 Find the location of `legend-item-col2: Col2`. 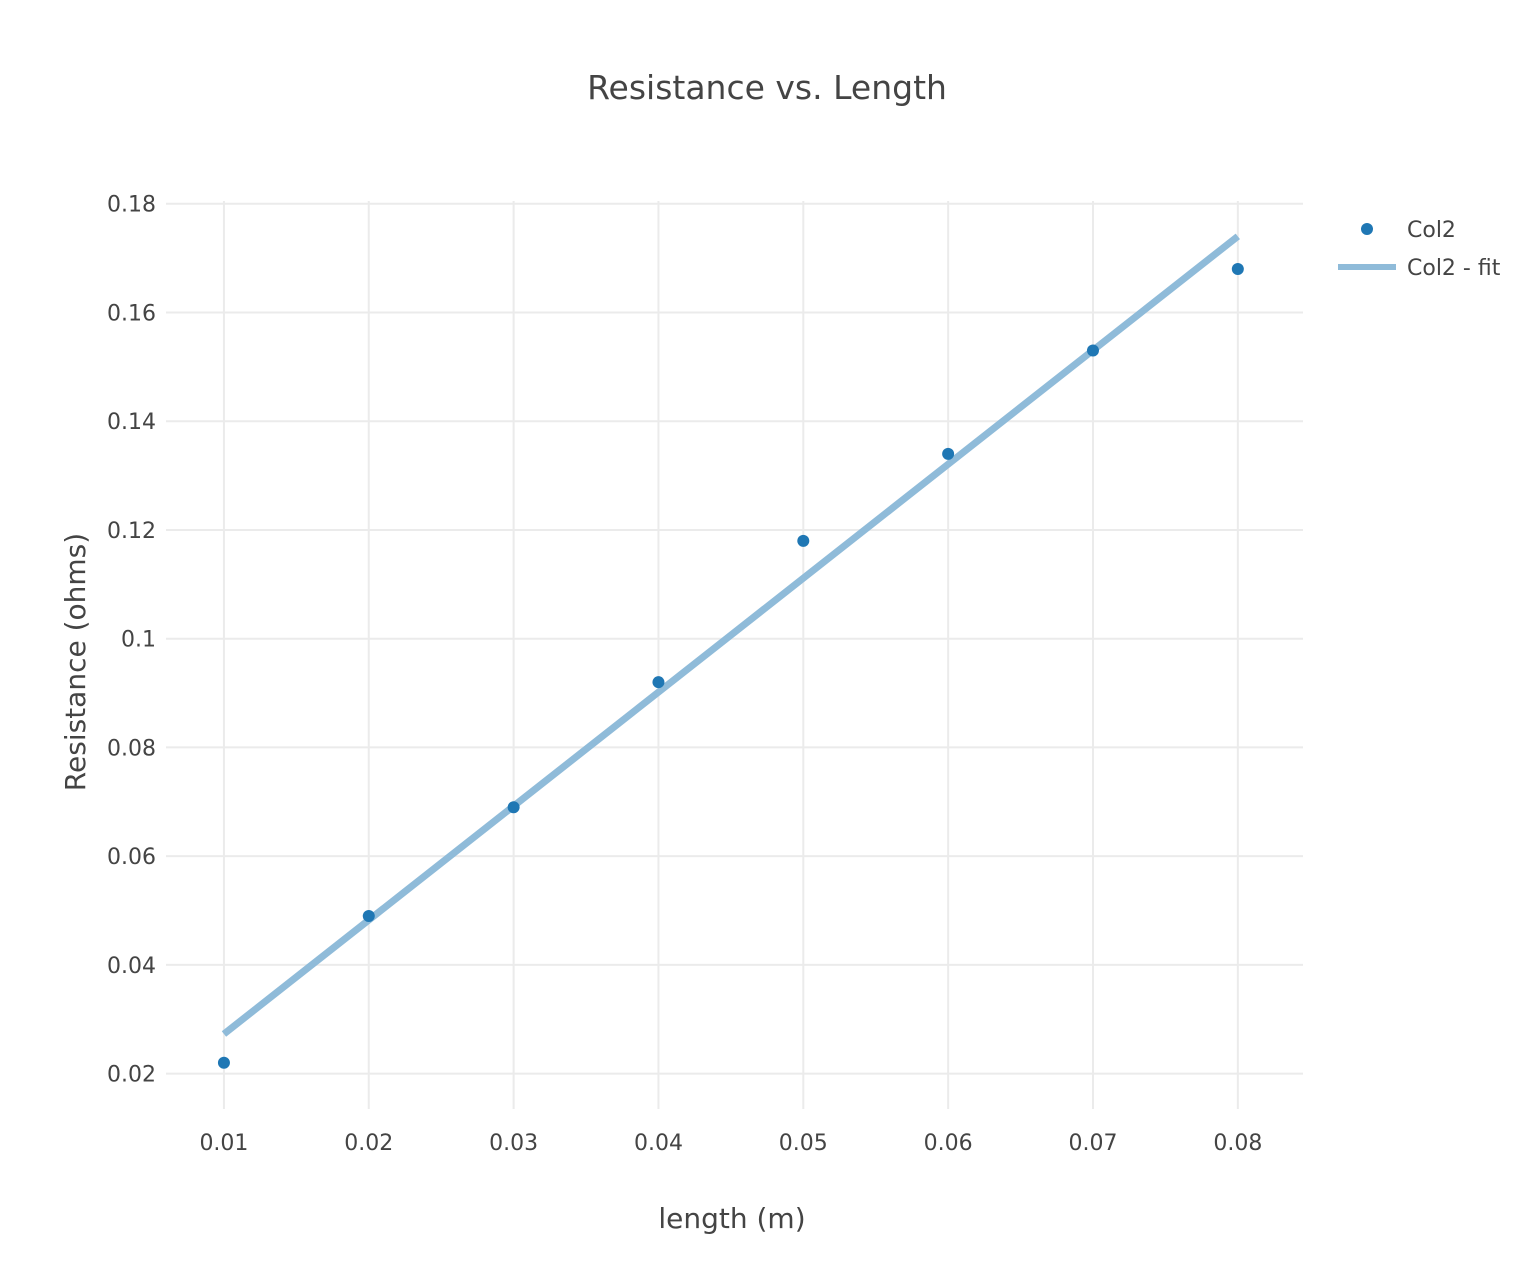

legend-item-col2: Col2 is located at coordinates (1408, 230).